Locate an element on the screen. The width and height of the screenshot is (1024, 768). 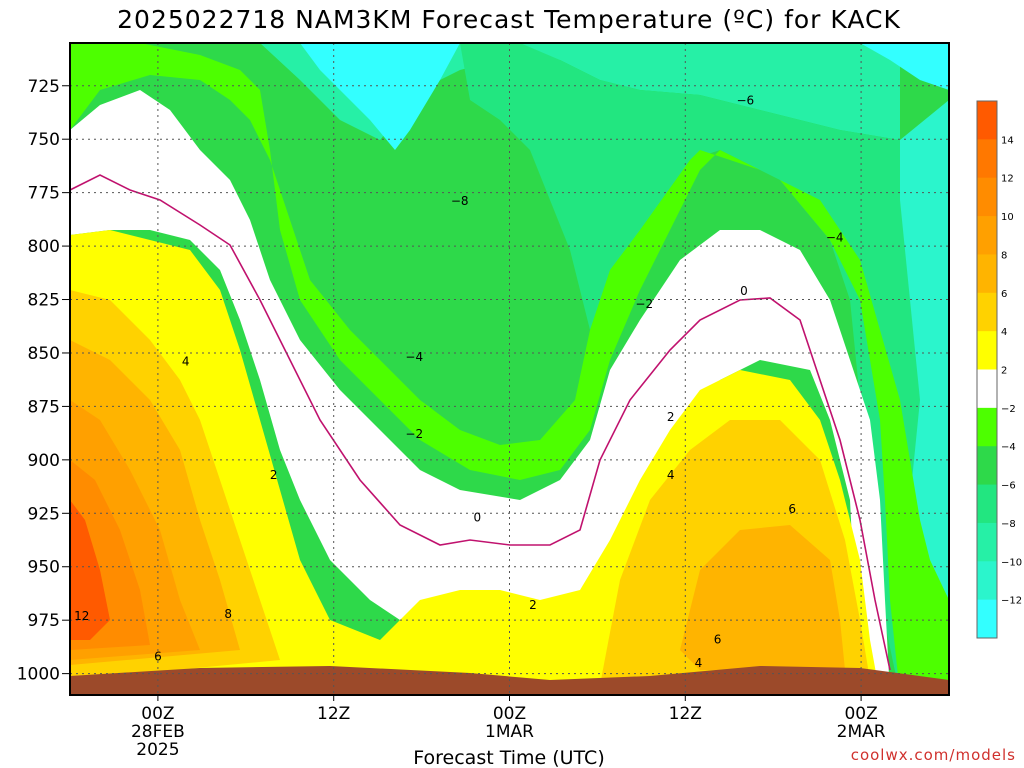
contour-label: 12 is located at coordinates (81, 616).